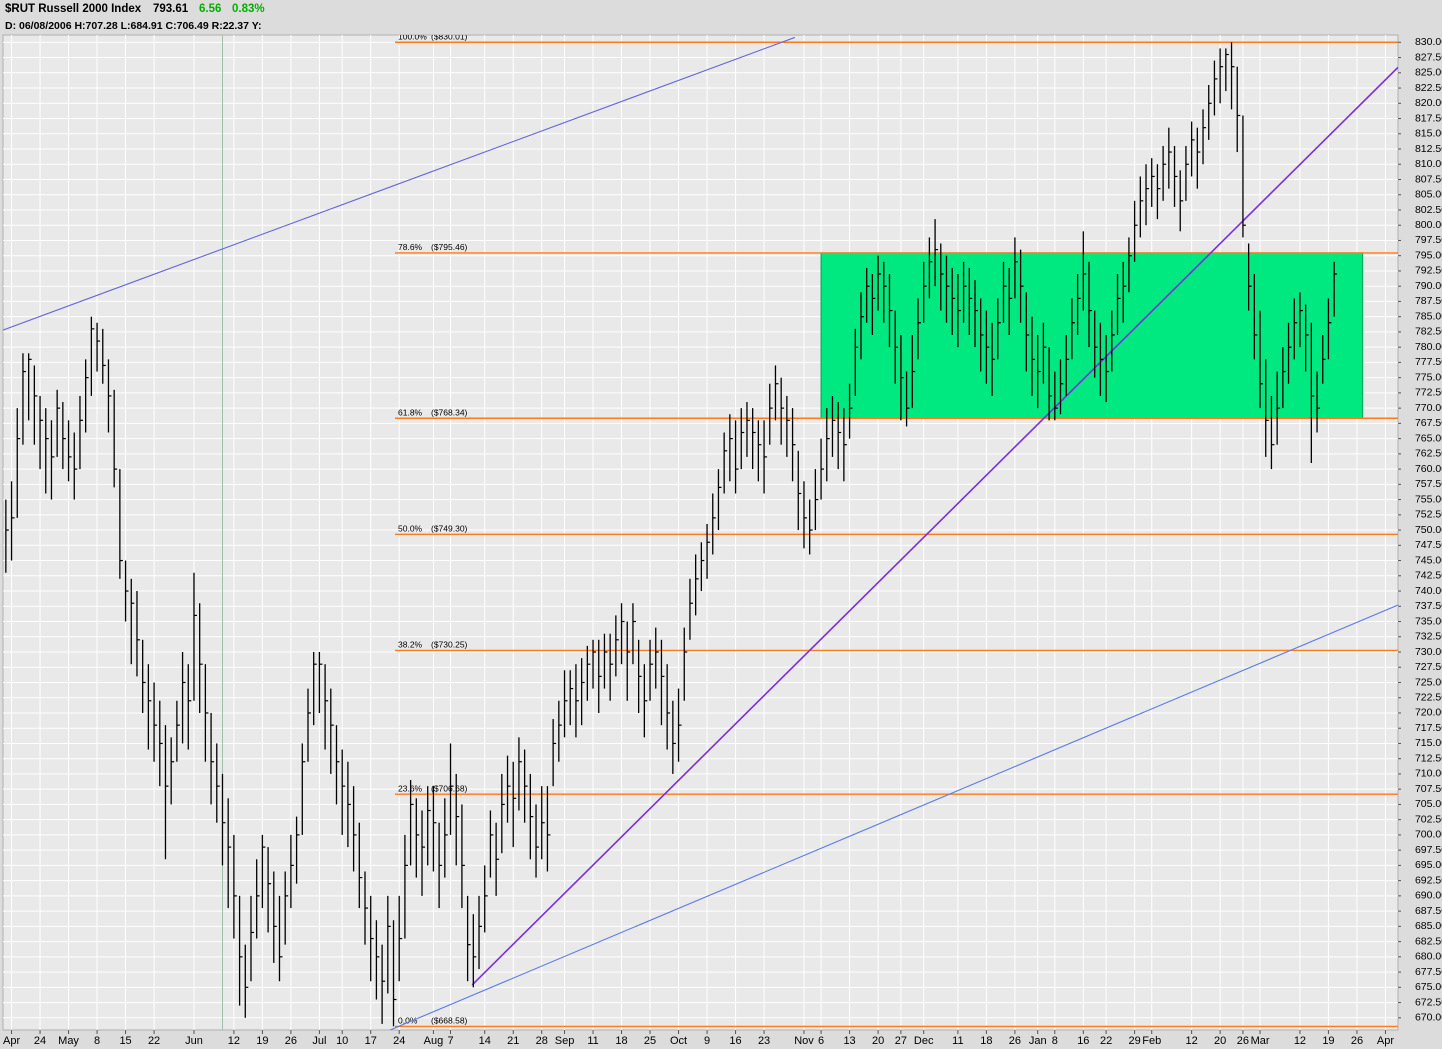 The height and width of the screenshot is (1049, 1442). Describe the element at coordinates (565, 1041) in the screenshot. I see `x-tick-label: Sep` at that location.